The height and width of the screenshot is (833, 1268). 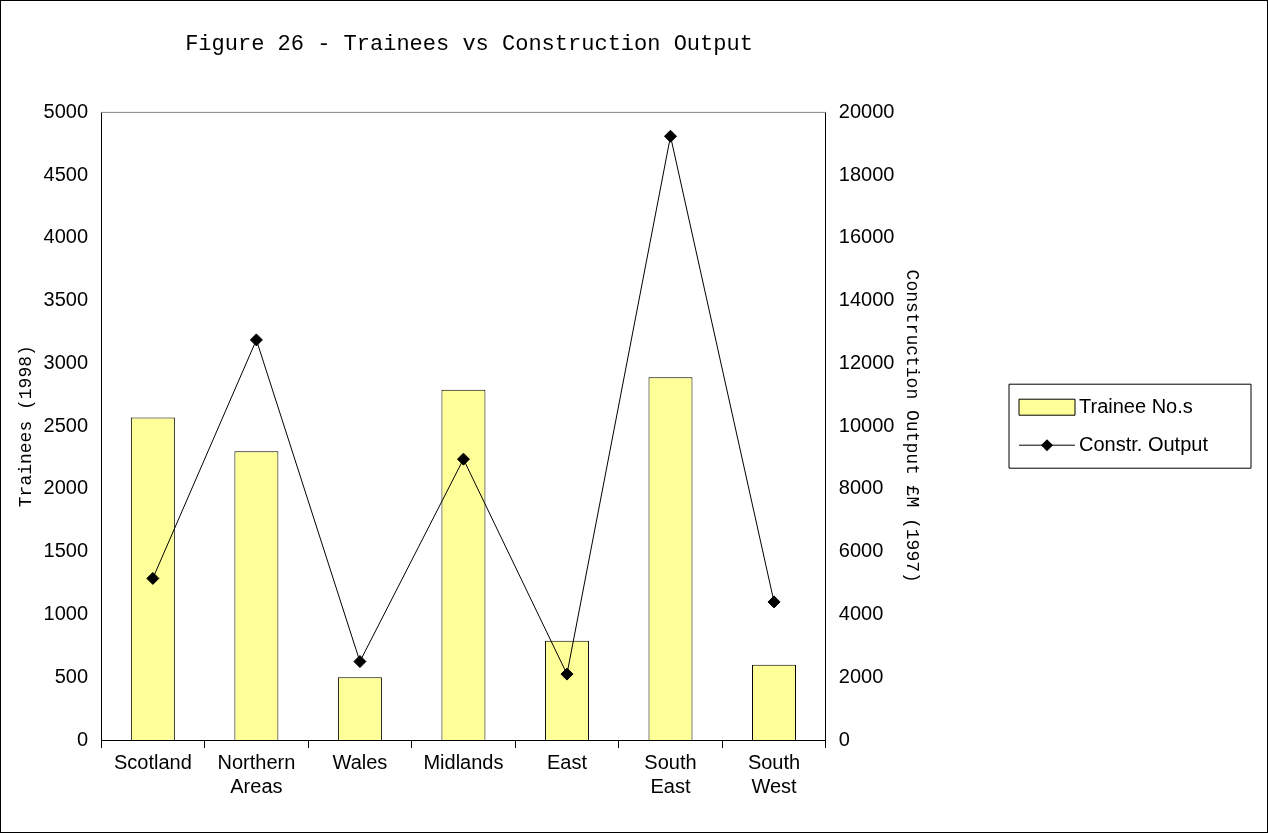 What do you see at coordinates (360, 761) in the screenshot?
I see `x-tick-label: Wales` at bounding box center [360, 761].